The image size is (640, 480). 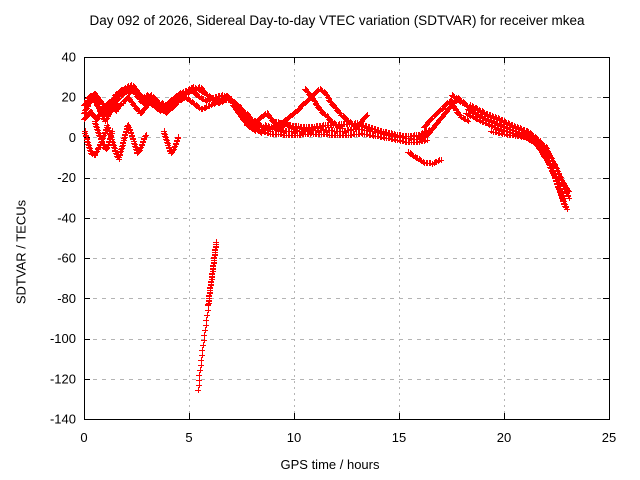 What do you see at coordinates (69, 97) in the screenshot?
I see `y-tick-label: 20` at bounding box center [69, 97].